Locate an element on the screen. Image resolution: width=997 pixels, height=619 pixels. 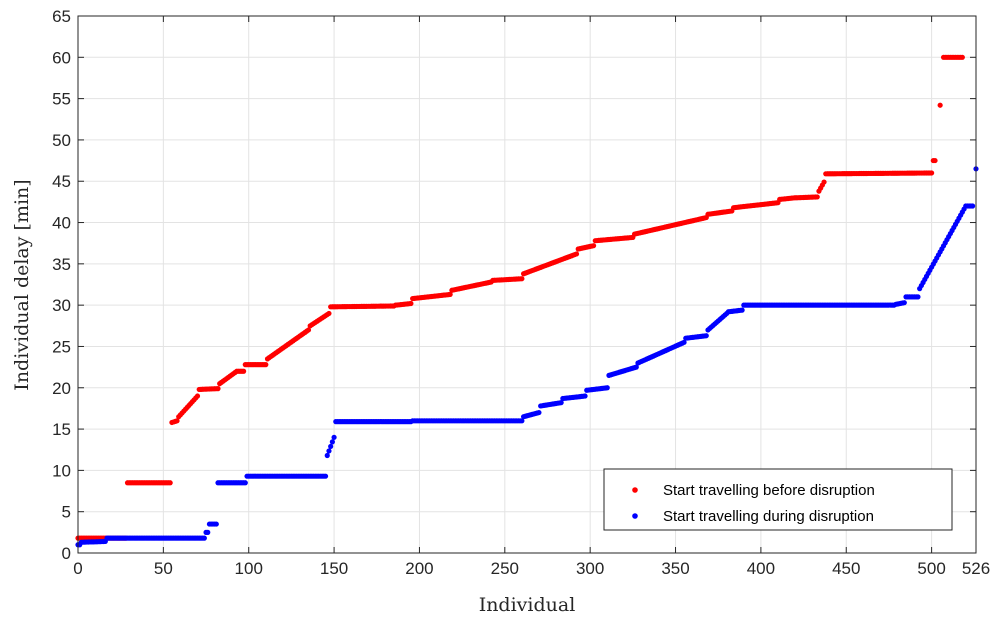
y-tick-label: 10 is located at coordinates (61, 470).